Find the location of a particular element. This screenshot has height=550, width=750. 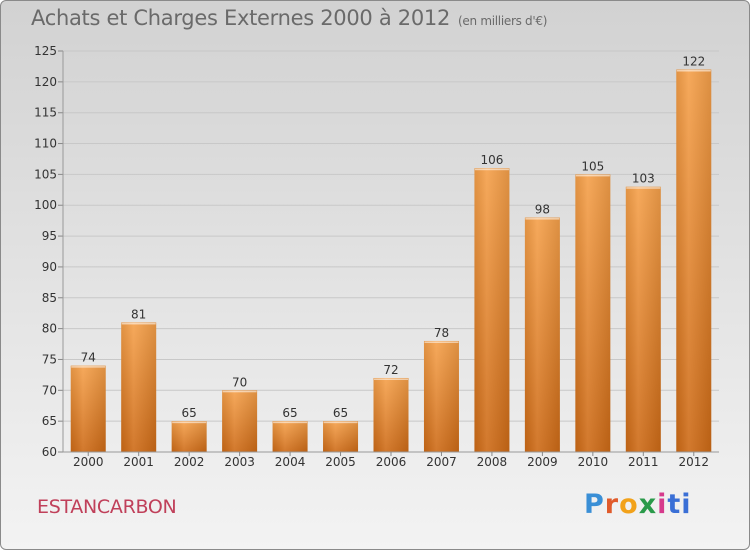

x-tick-label: 2007 is located at coordinates (441, 462).